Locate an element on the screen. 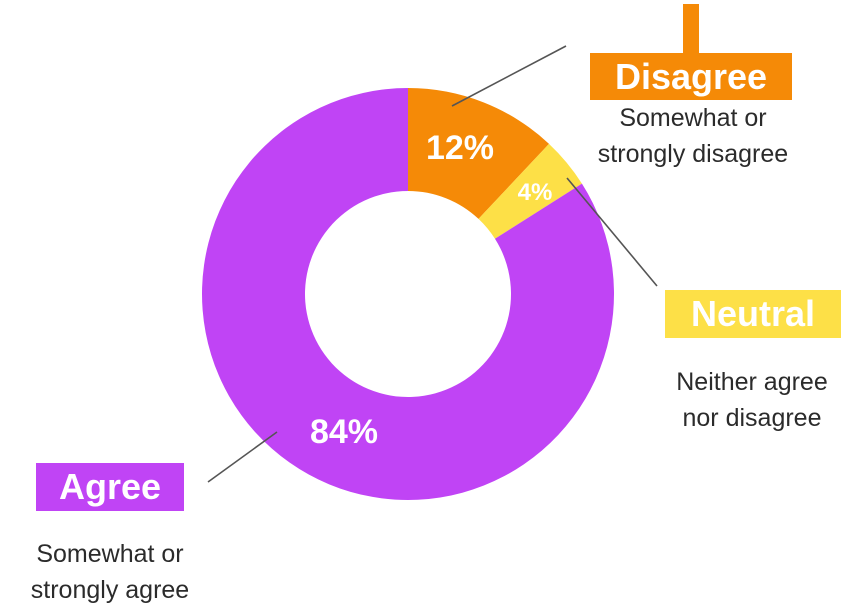 Image resolution: width=867 pixels, height=608 pixels. slice-neutral is located at coordinates (530, 191).